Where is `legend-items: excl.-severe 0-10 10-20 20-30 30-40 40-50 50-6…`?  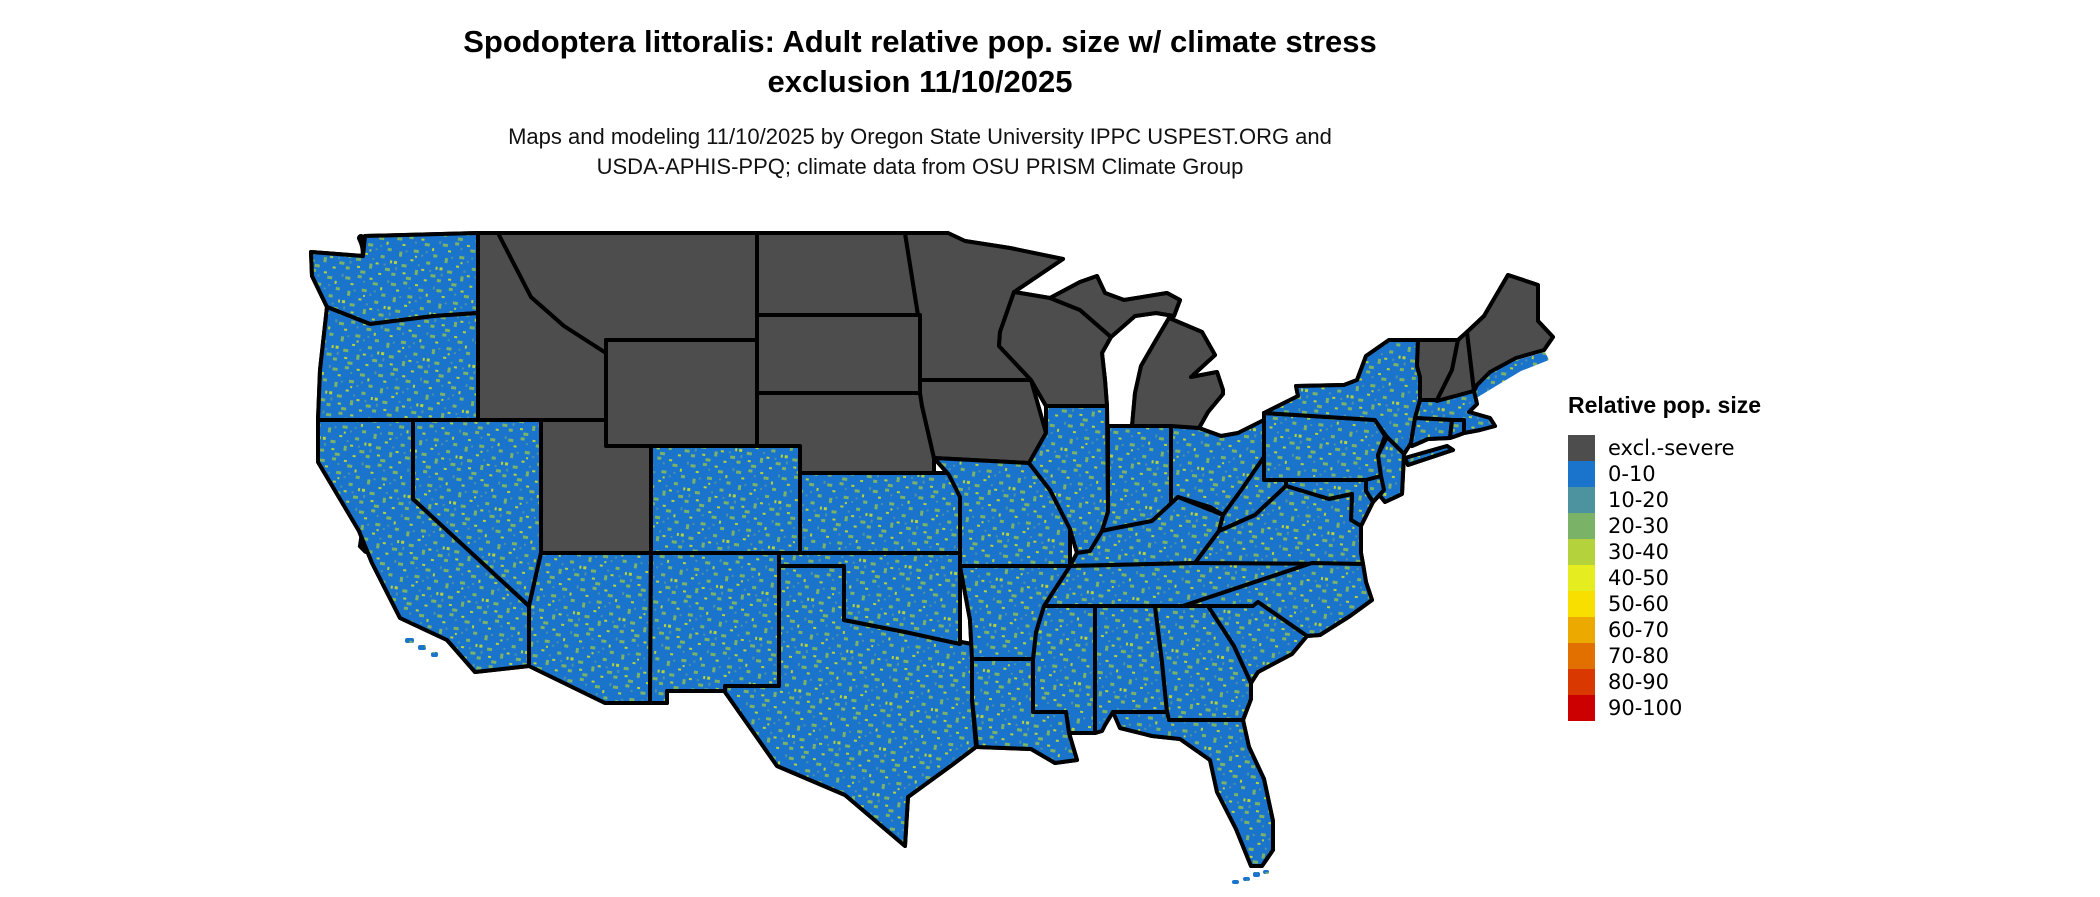
legend-items: excl.-severe 0-10 10-20 20-30 30-40 40-50 50-6… is located at coordinates (1664, 578).